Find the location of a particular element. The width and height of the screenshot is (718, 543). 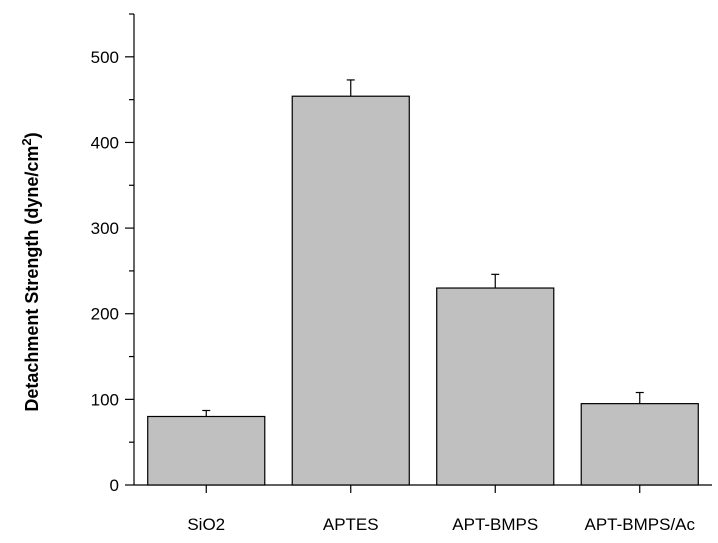

y-axis-title: Detachment Strength (dyne/cm2) is located at coordinates (30, 271).